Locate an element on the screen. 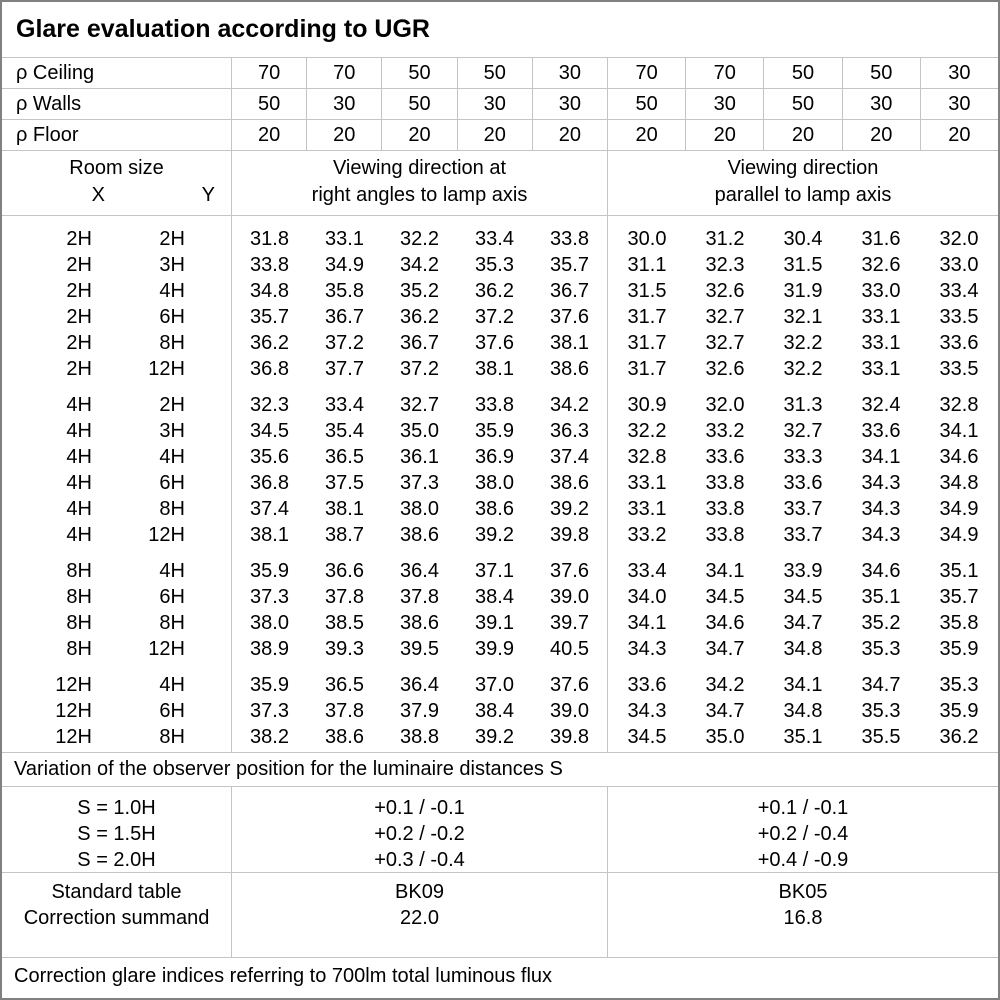  reflectance-row-walls: ρ Walls 50 30 50 30 30 50 30 50 30 30 is located at coordinates (500, 104).